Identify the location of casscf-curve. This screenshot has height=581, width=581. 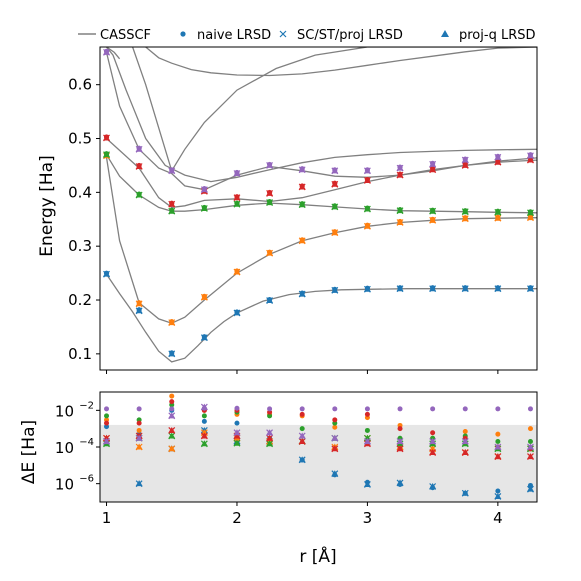
(321, 318).